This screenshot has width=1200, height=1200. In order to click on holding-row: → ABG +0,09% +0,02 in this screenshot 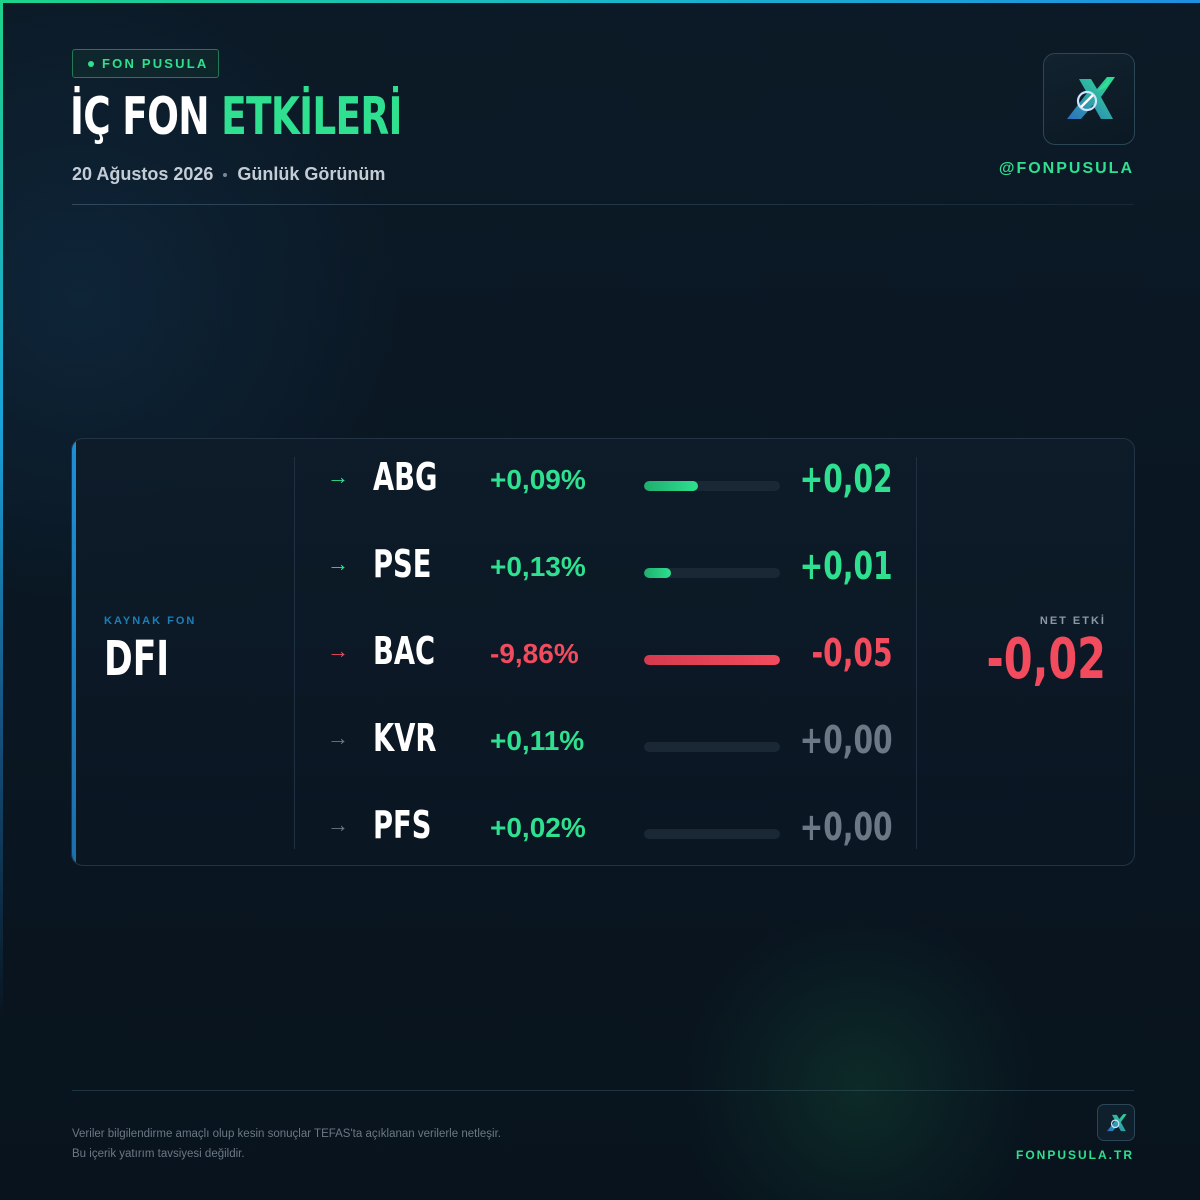, I will do `click(605, 479)`.